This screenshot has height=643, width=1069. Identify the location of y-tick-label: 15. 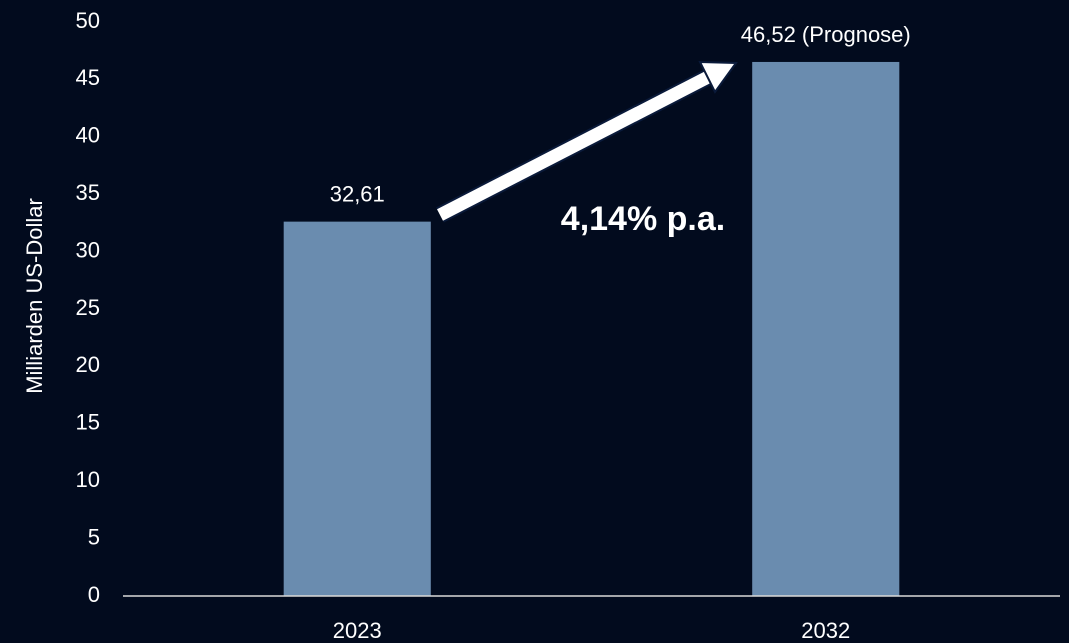
(88, 422).